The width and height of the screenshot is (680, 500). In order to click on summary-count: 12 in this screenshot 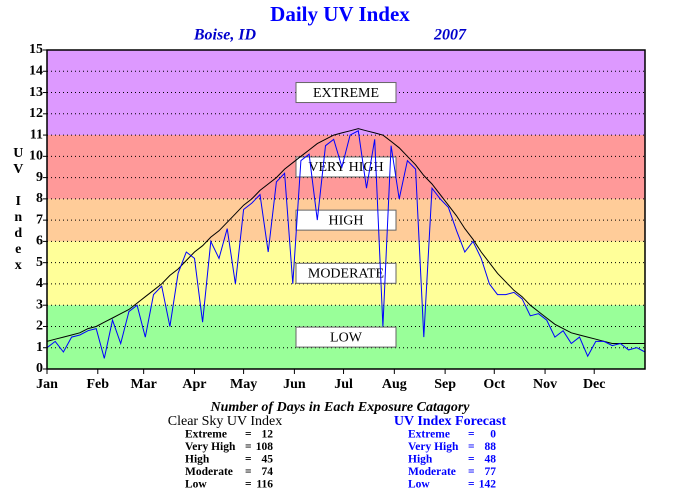, I will do `click(268, 435)`.